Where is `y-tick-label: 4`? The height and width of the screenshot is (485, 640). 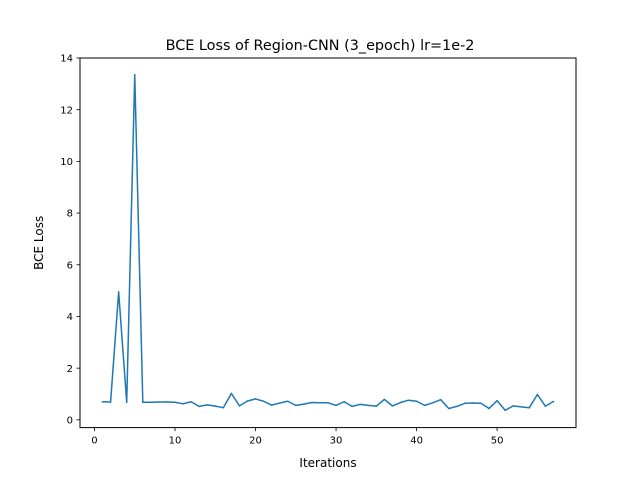
y-tick-label: 4 is located at coordinates (70, 317).